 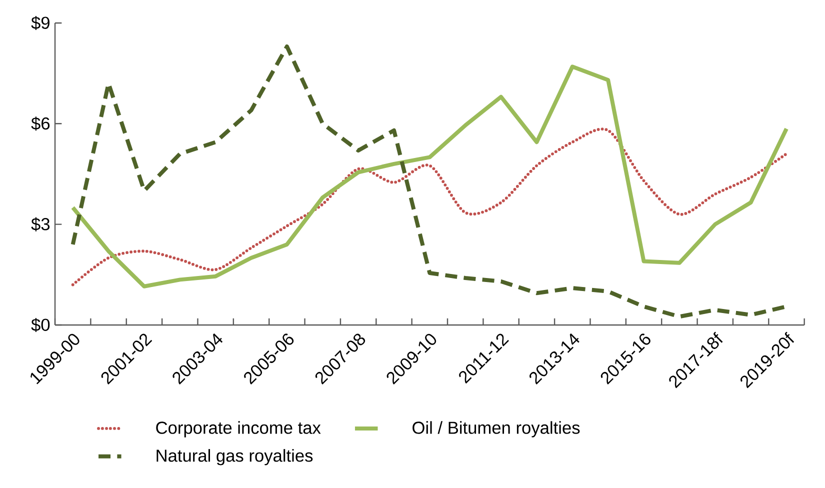 What do you see at coordinates (238, 429) in the screenshot?
I see `legend-label: Corporate income tax` at bounding box center [238, 429].